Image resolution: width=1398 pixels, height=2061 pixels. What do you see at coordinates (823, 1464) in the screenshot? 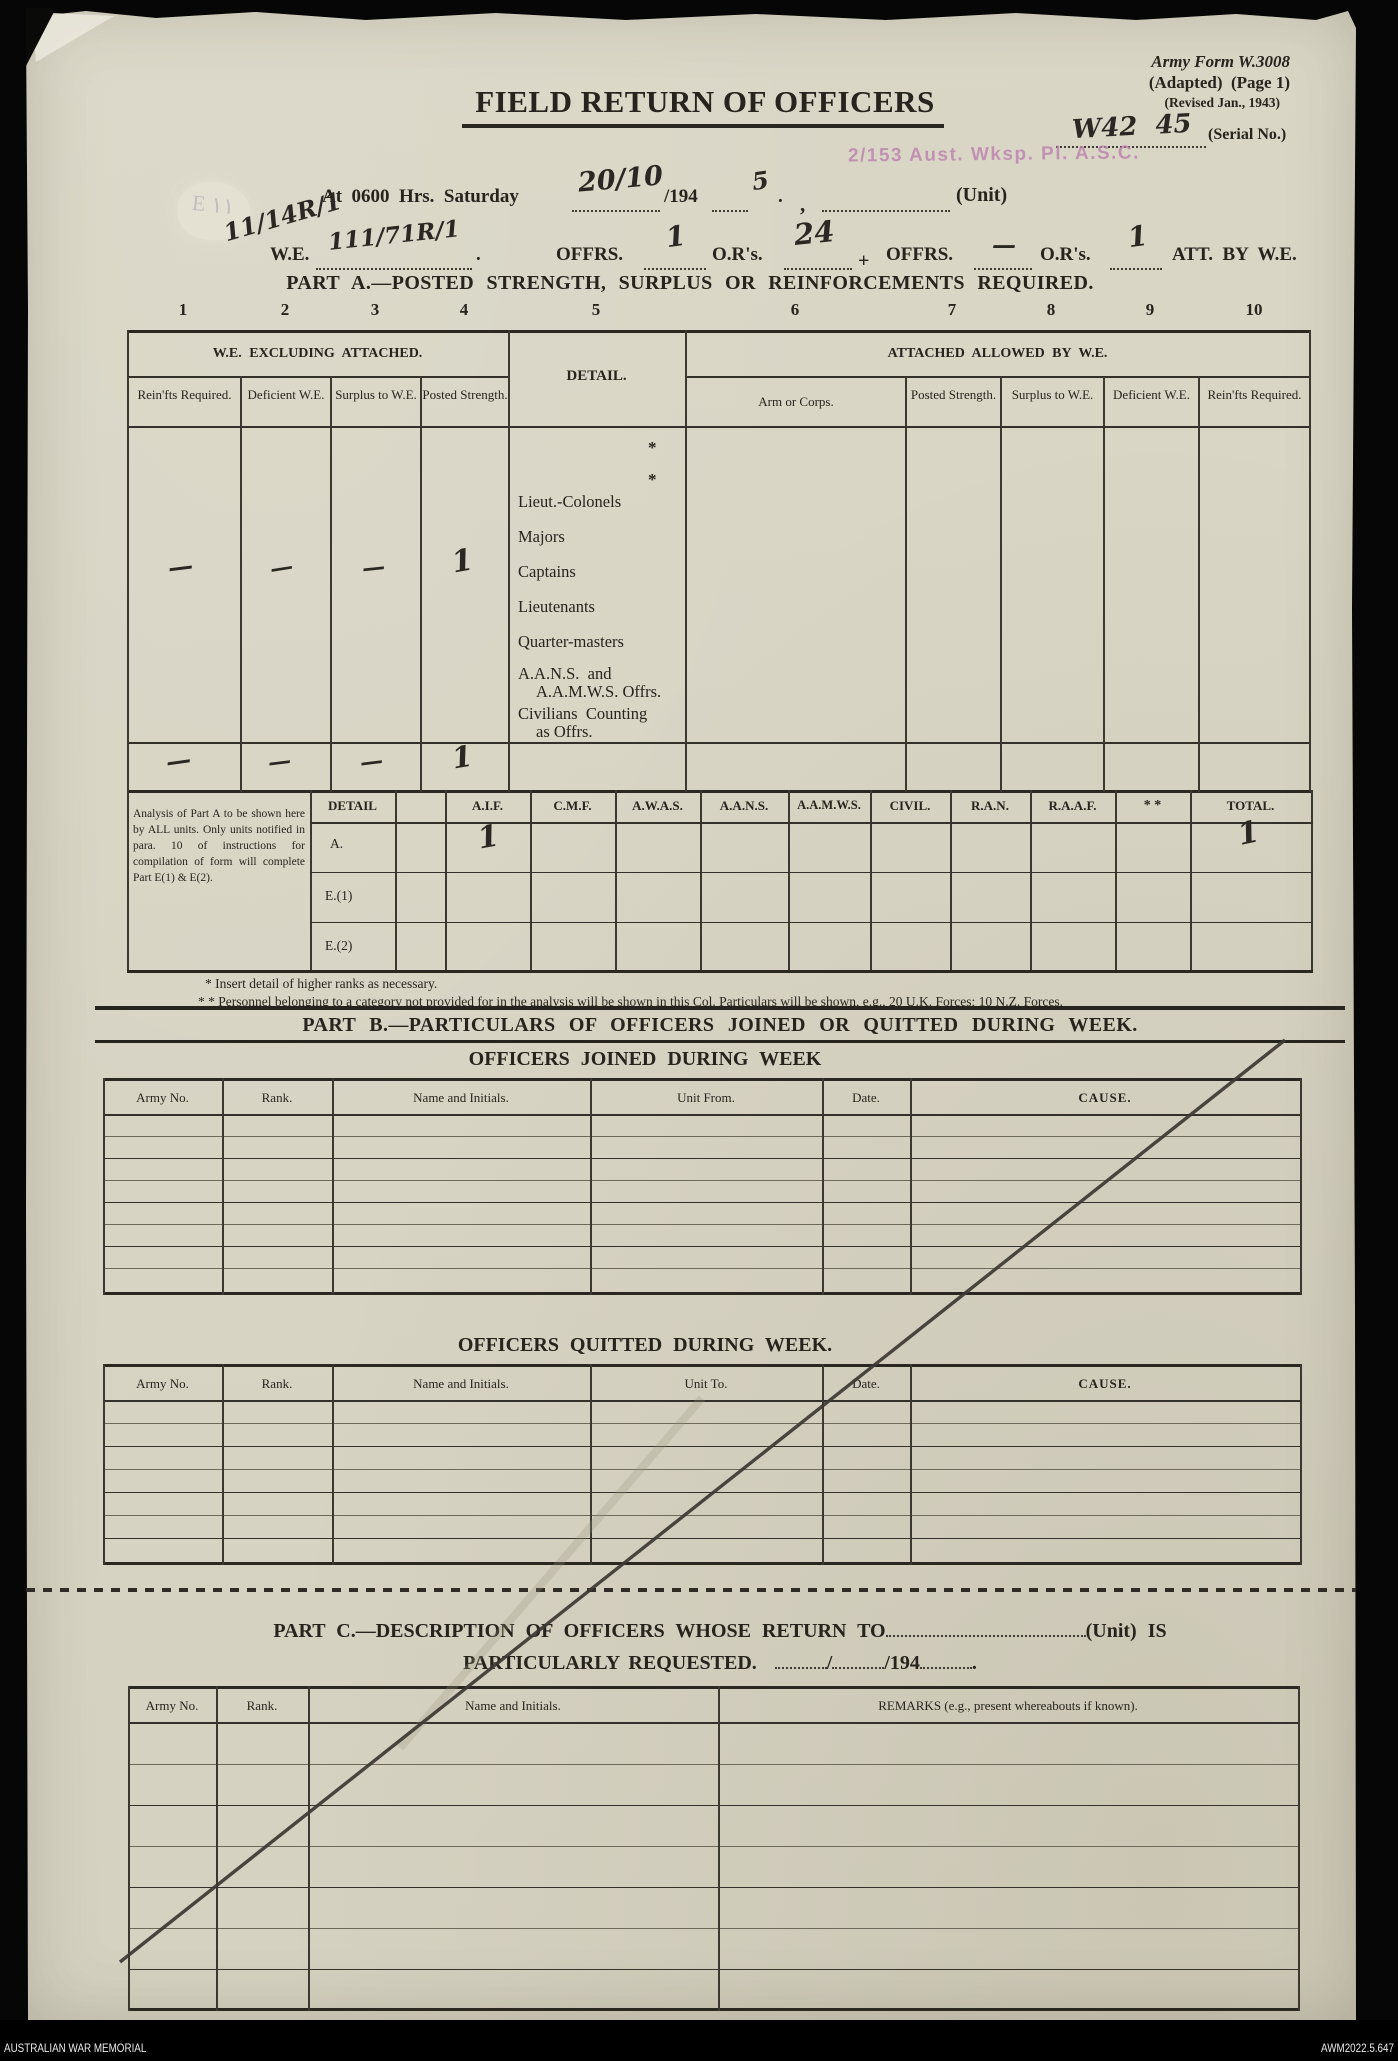
I see `quitted-v4` at bounding box center [823, 1464].